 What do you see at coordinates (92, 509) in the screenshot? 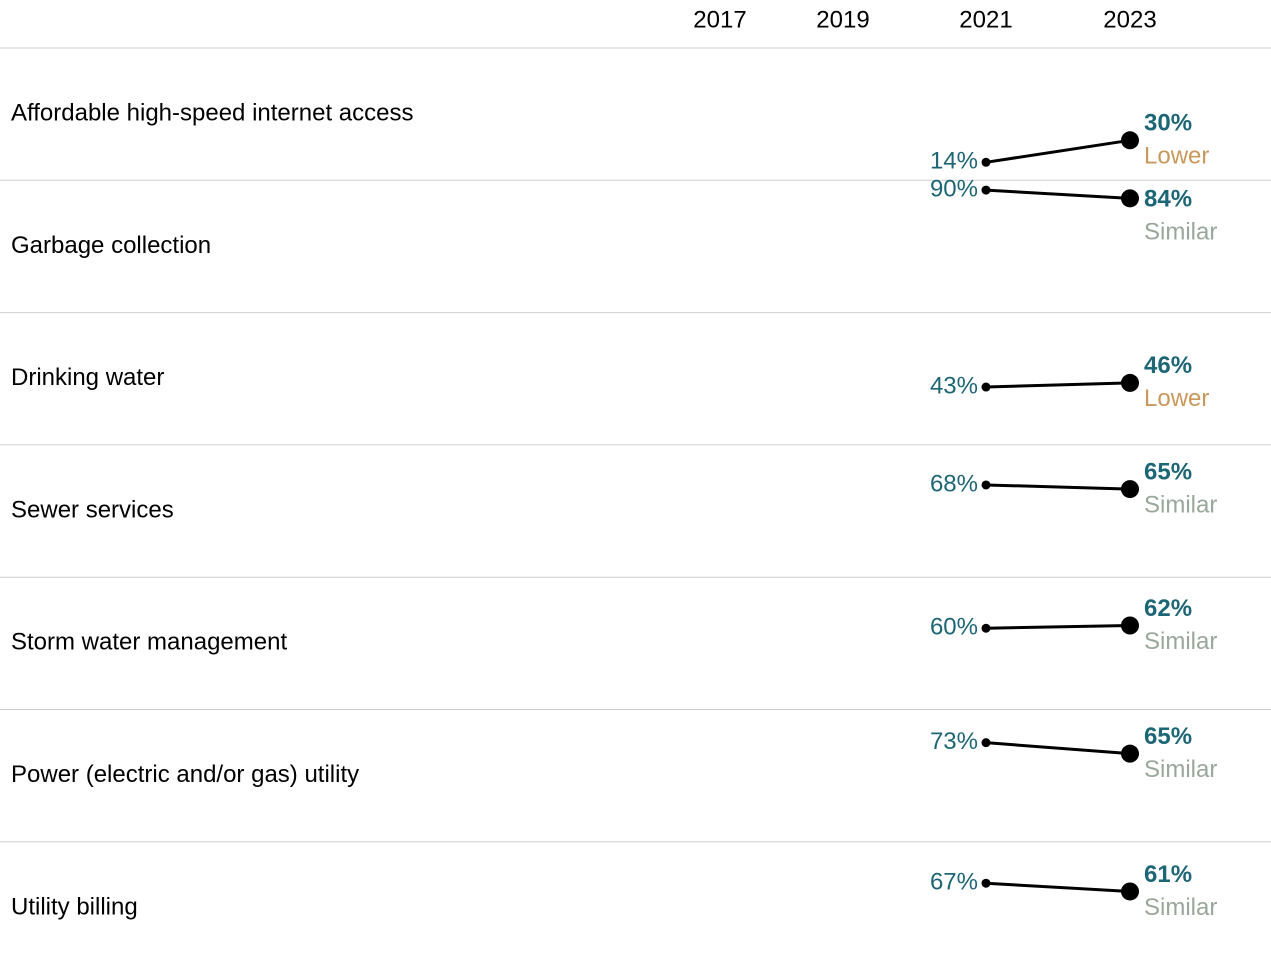
I see `row-label: Sewer services` at bounding box center [92, 509].